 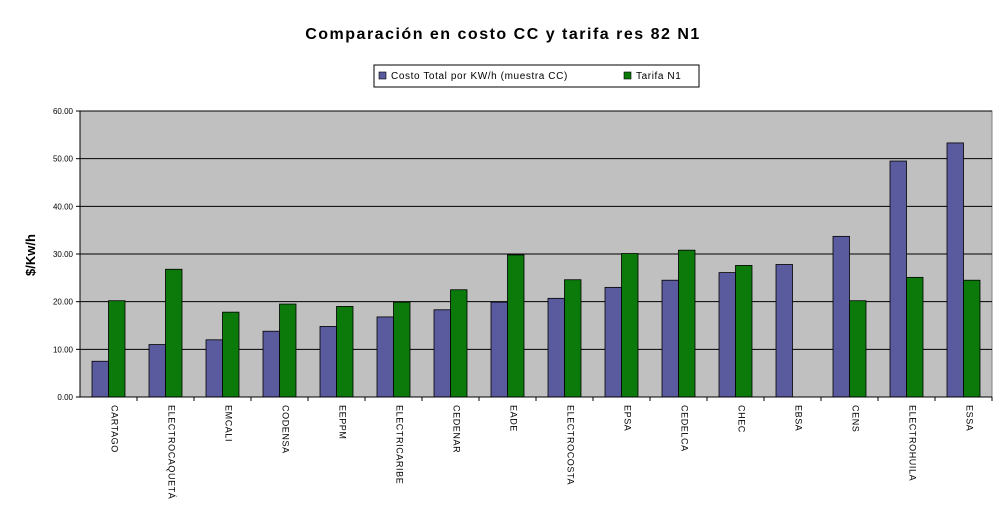 What do you see at coordinates (514, 418) in the screenshot?
I see `x-category-label: EADE` at bounding box center [514, 418].